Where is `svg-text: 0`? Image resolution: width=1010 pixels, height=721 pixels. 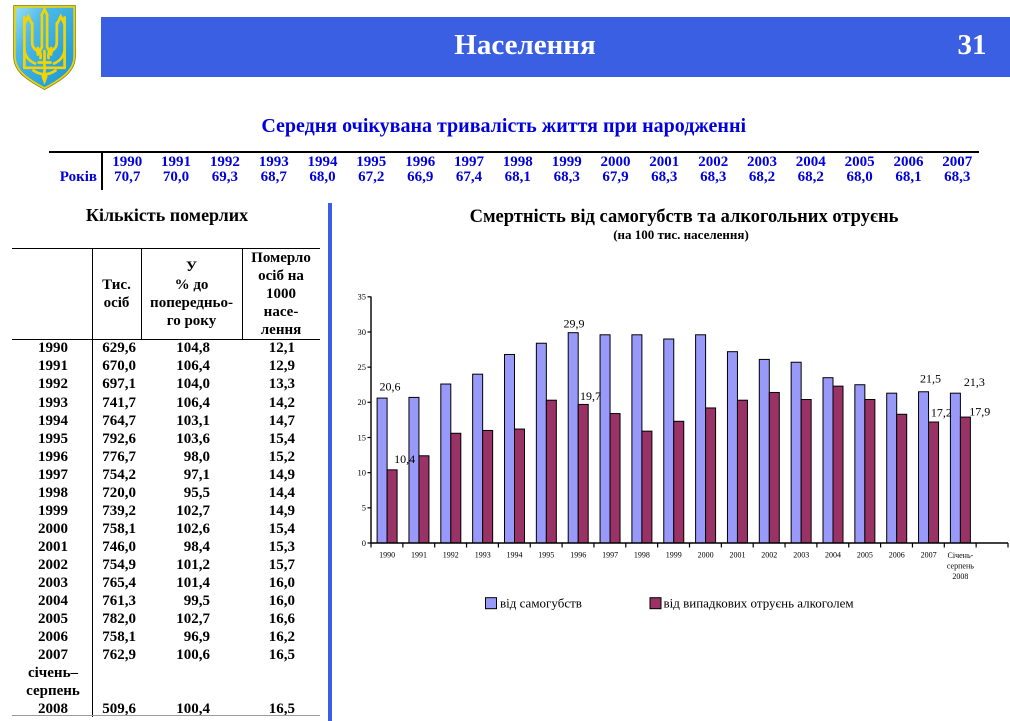
svg-text: 0 is located at coordinates (364, 543).